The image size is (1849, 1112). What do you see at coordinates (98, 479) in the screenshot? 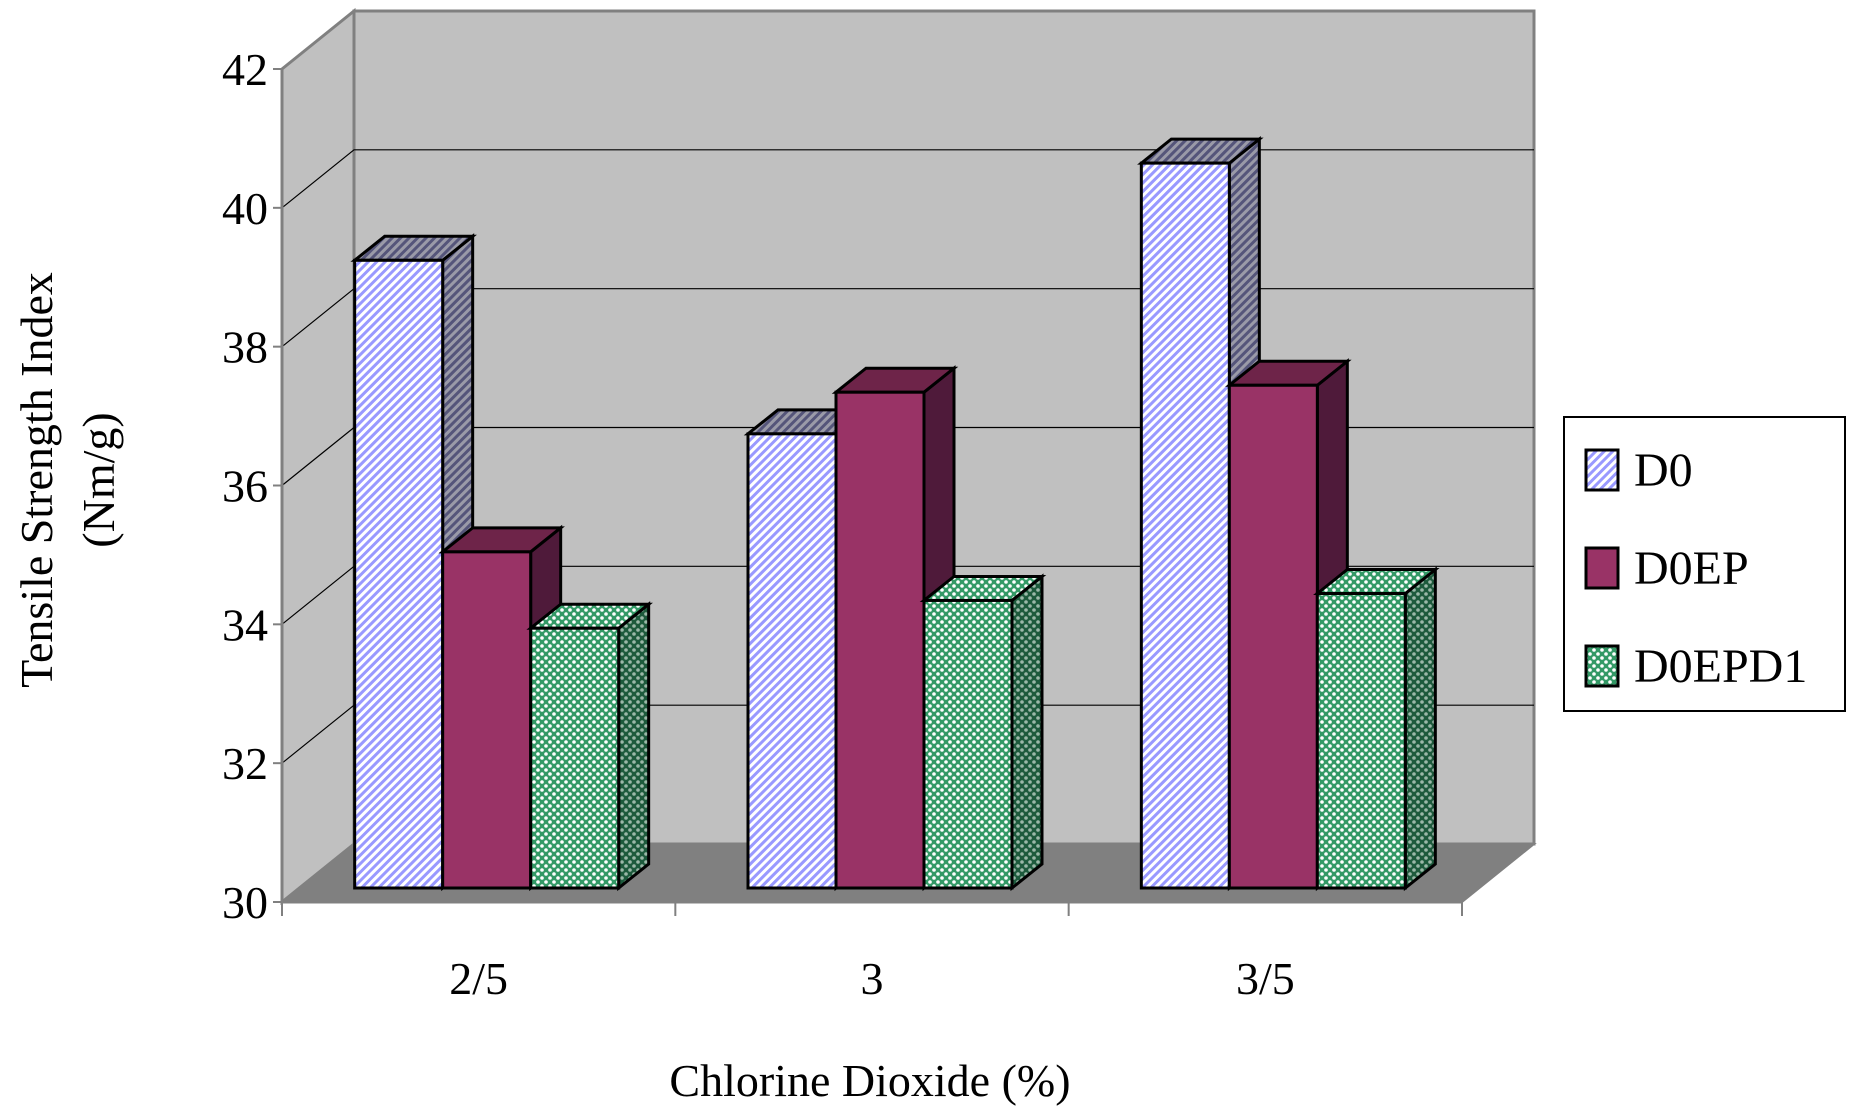
I see `y-axis-title-line2: (Nm/g)` at bounding box center [98, 479].